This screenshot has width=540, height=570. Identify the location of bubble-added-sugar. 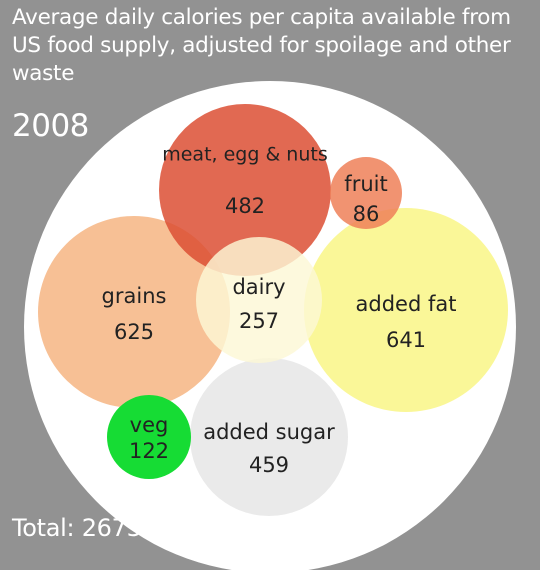
(269, 437).